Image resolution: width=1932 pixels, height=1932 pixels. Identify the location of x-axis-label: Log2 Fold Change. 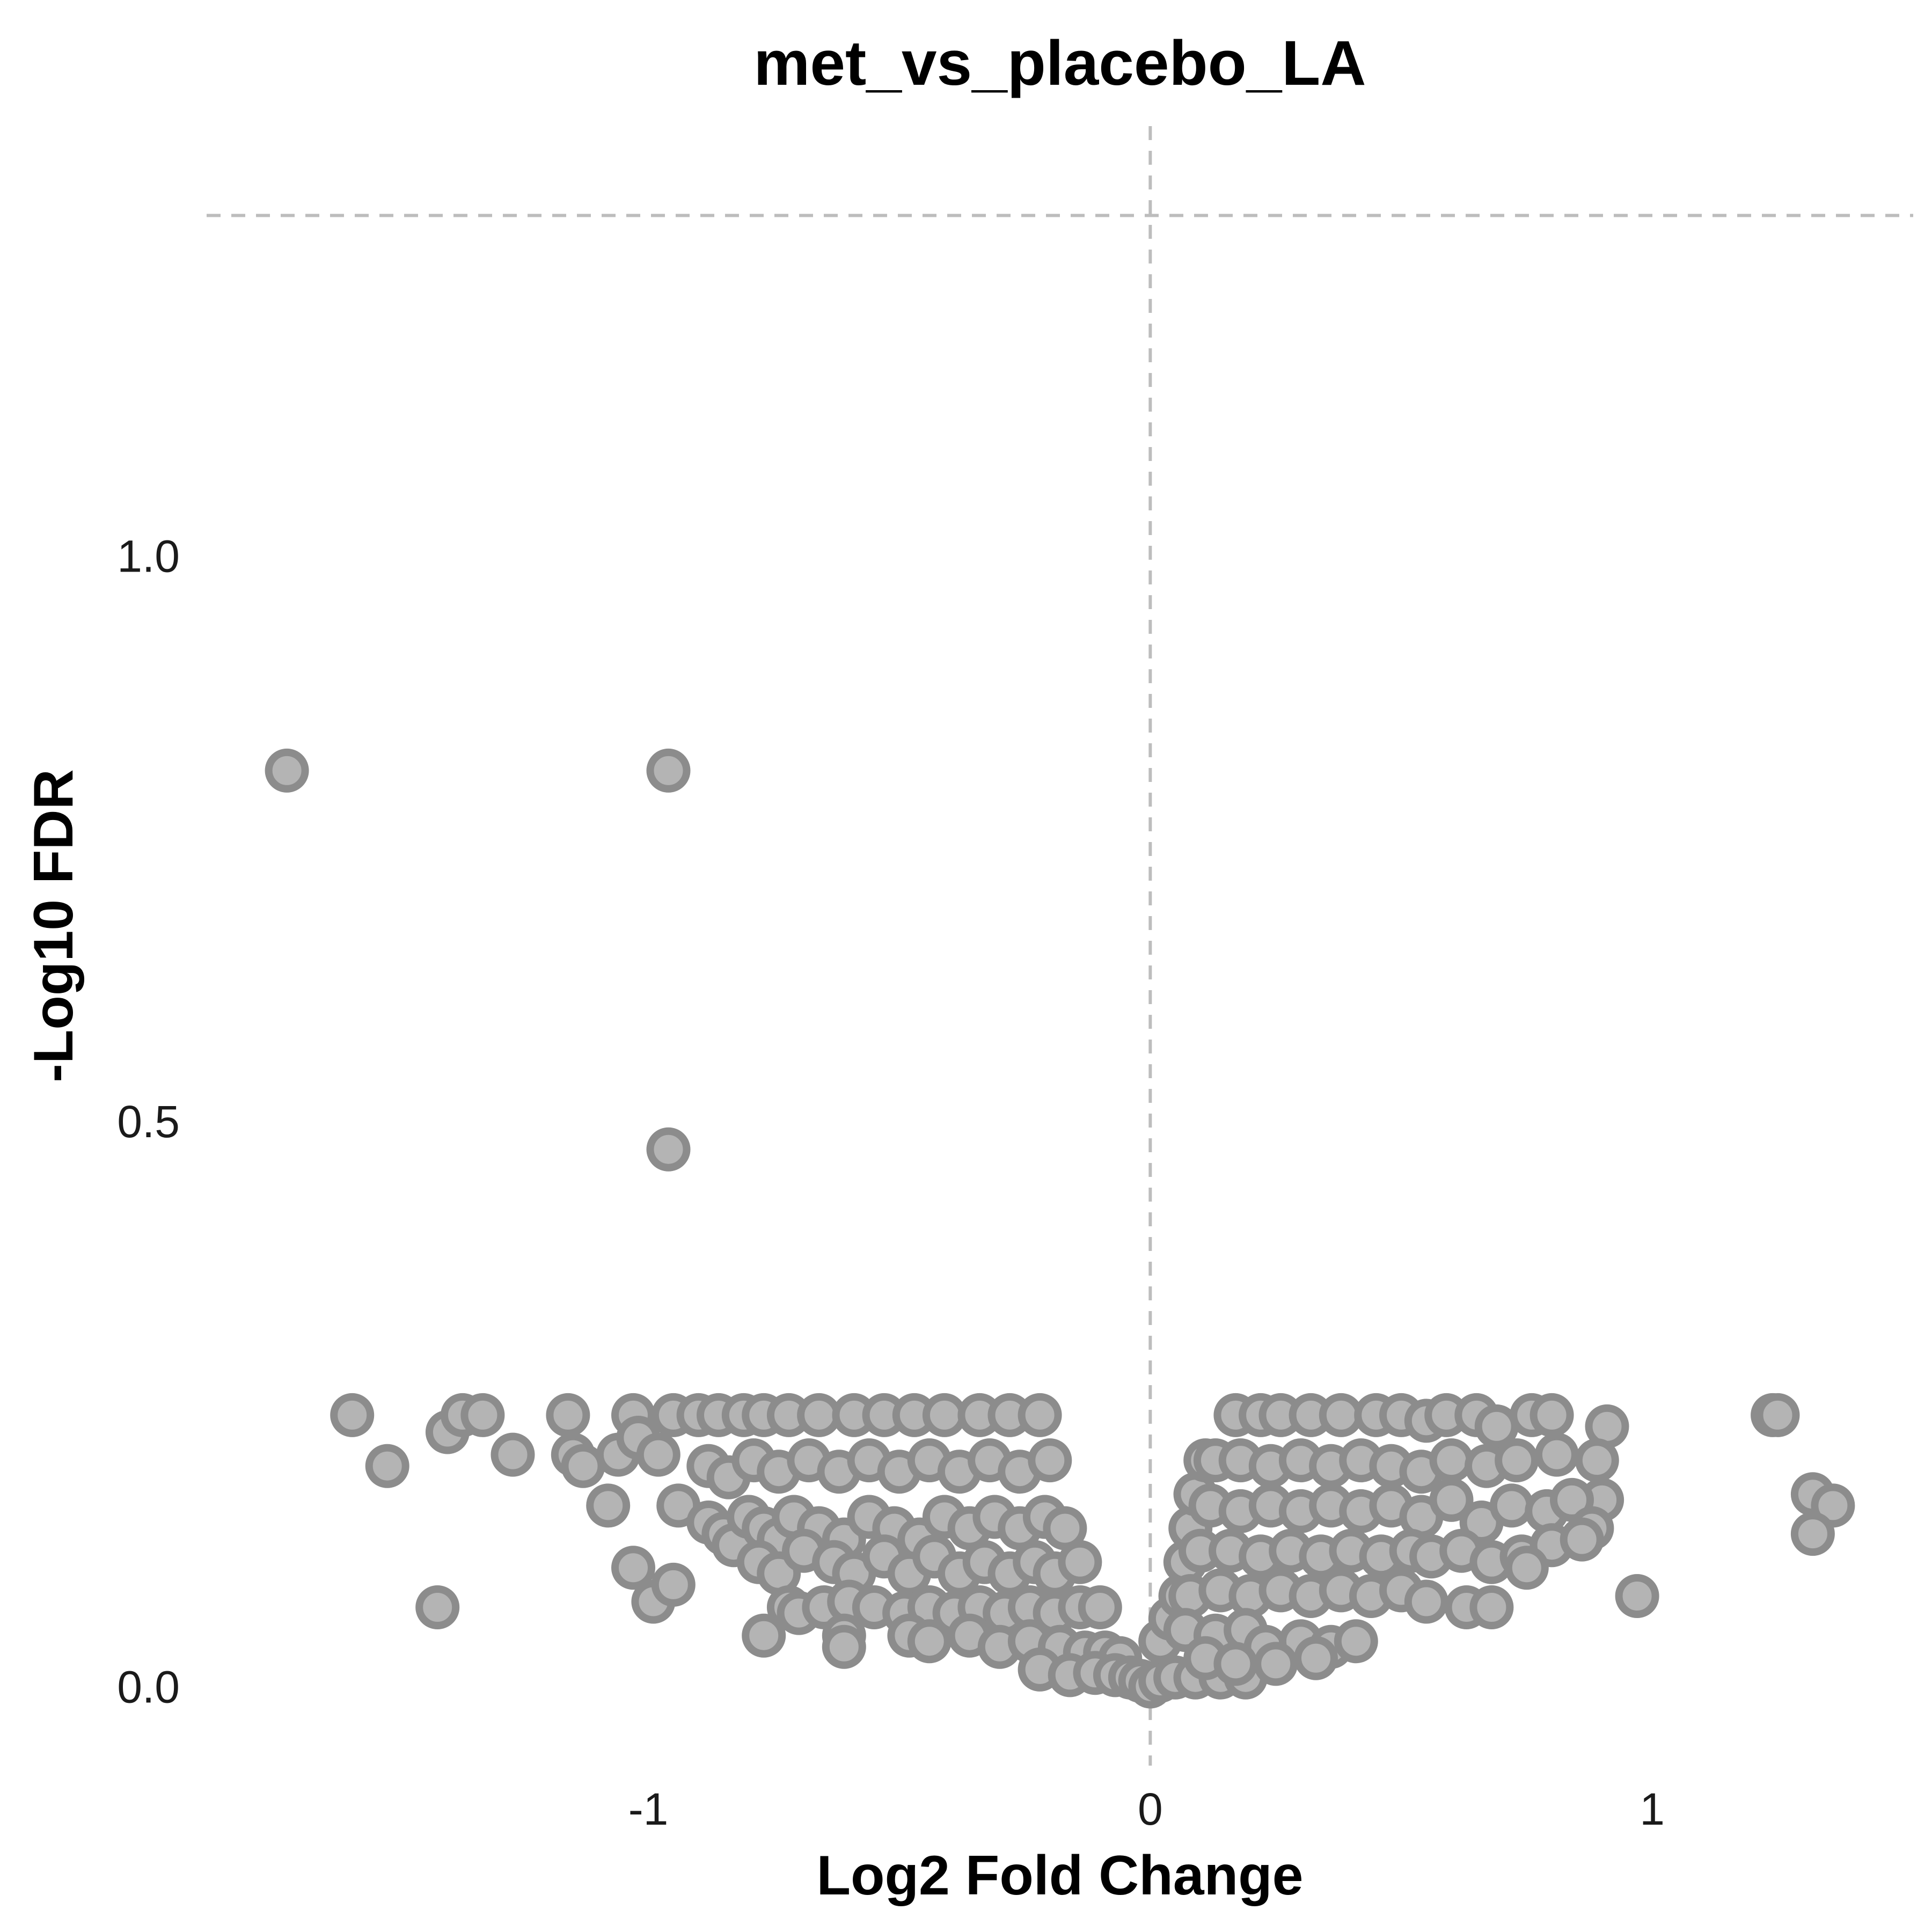
(1059, 1876).